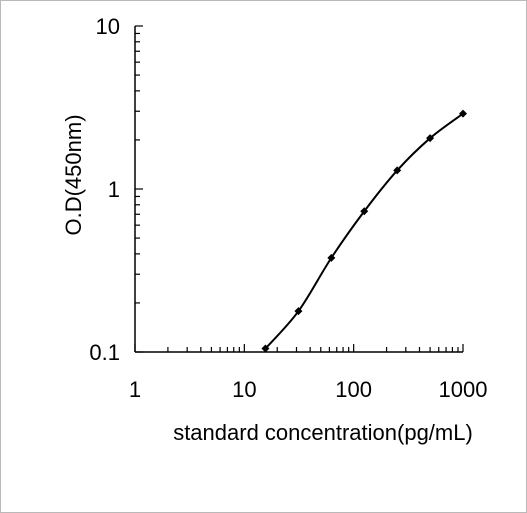  What do you see at coordinates (73, 174) in the screenshot?
I see `y-axis-title: O.D(450nm)` at bounding box center [73, 174].